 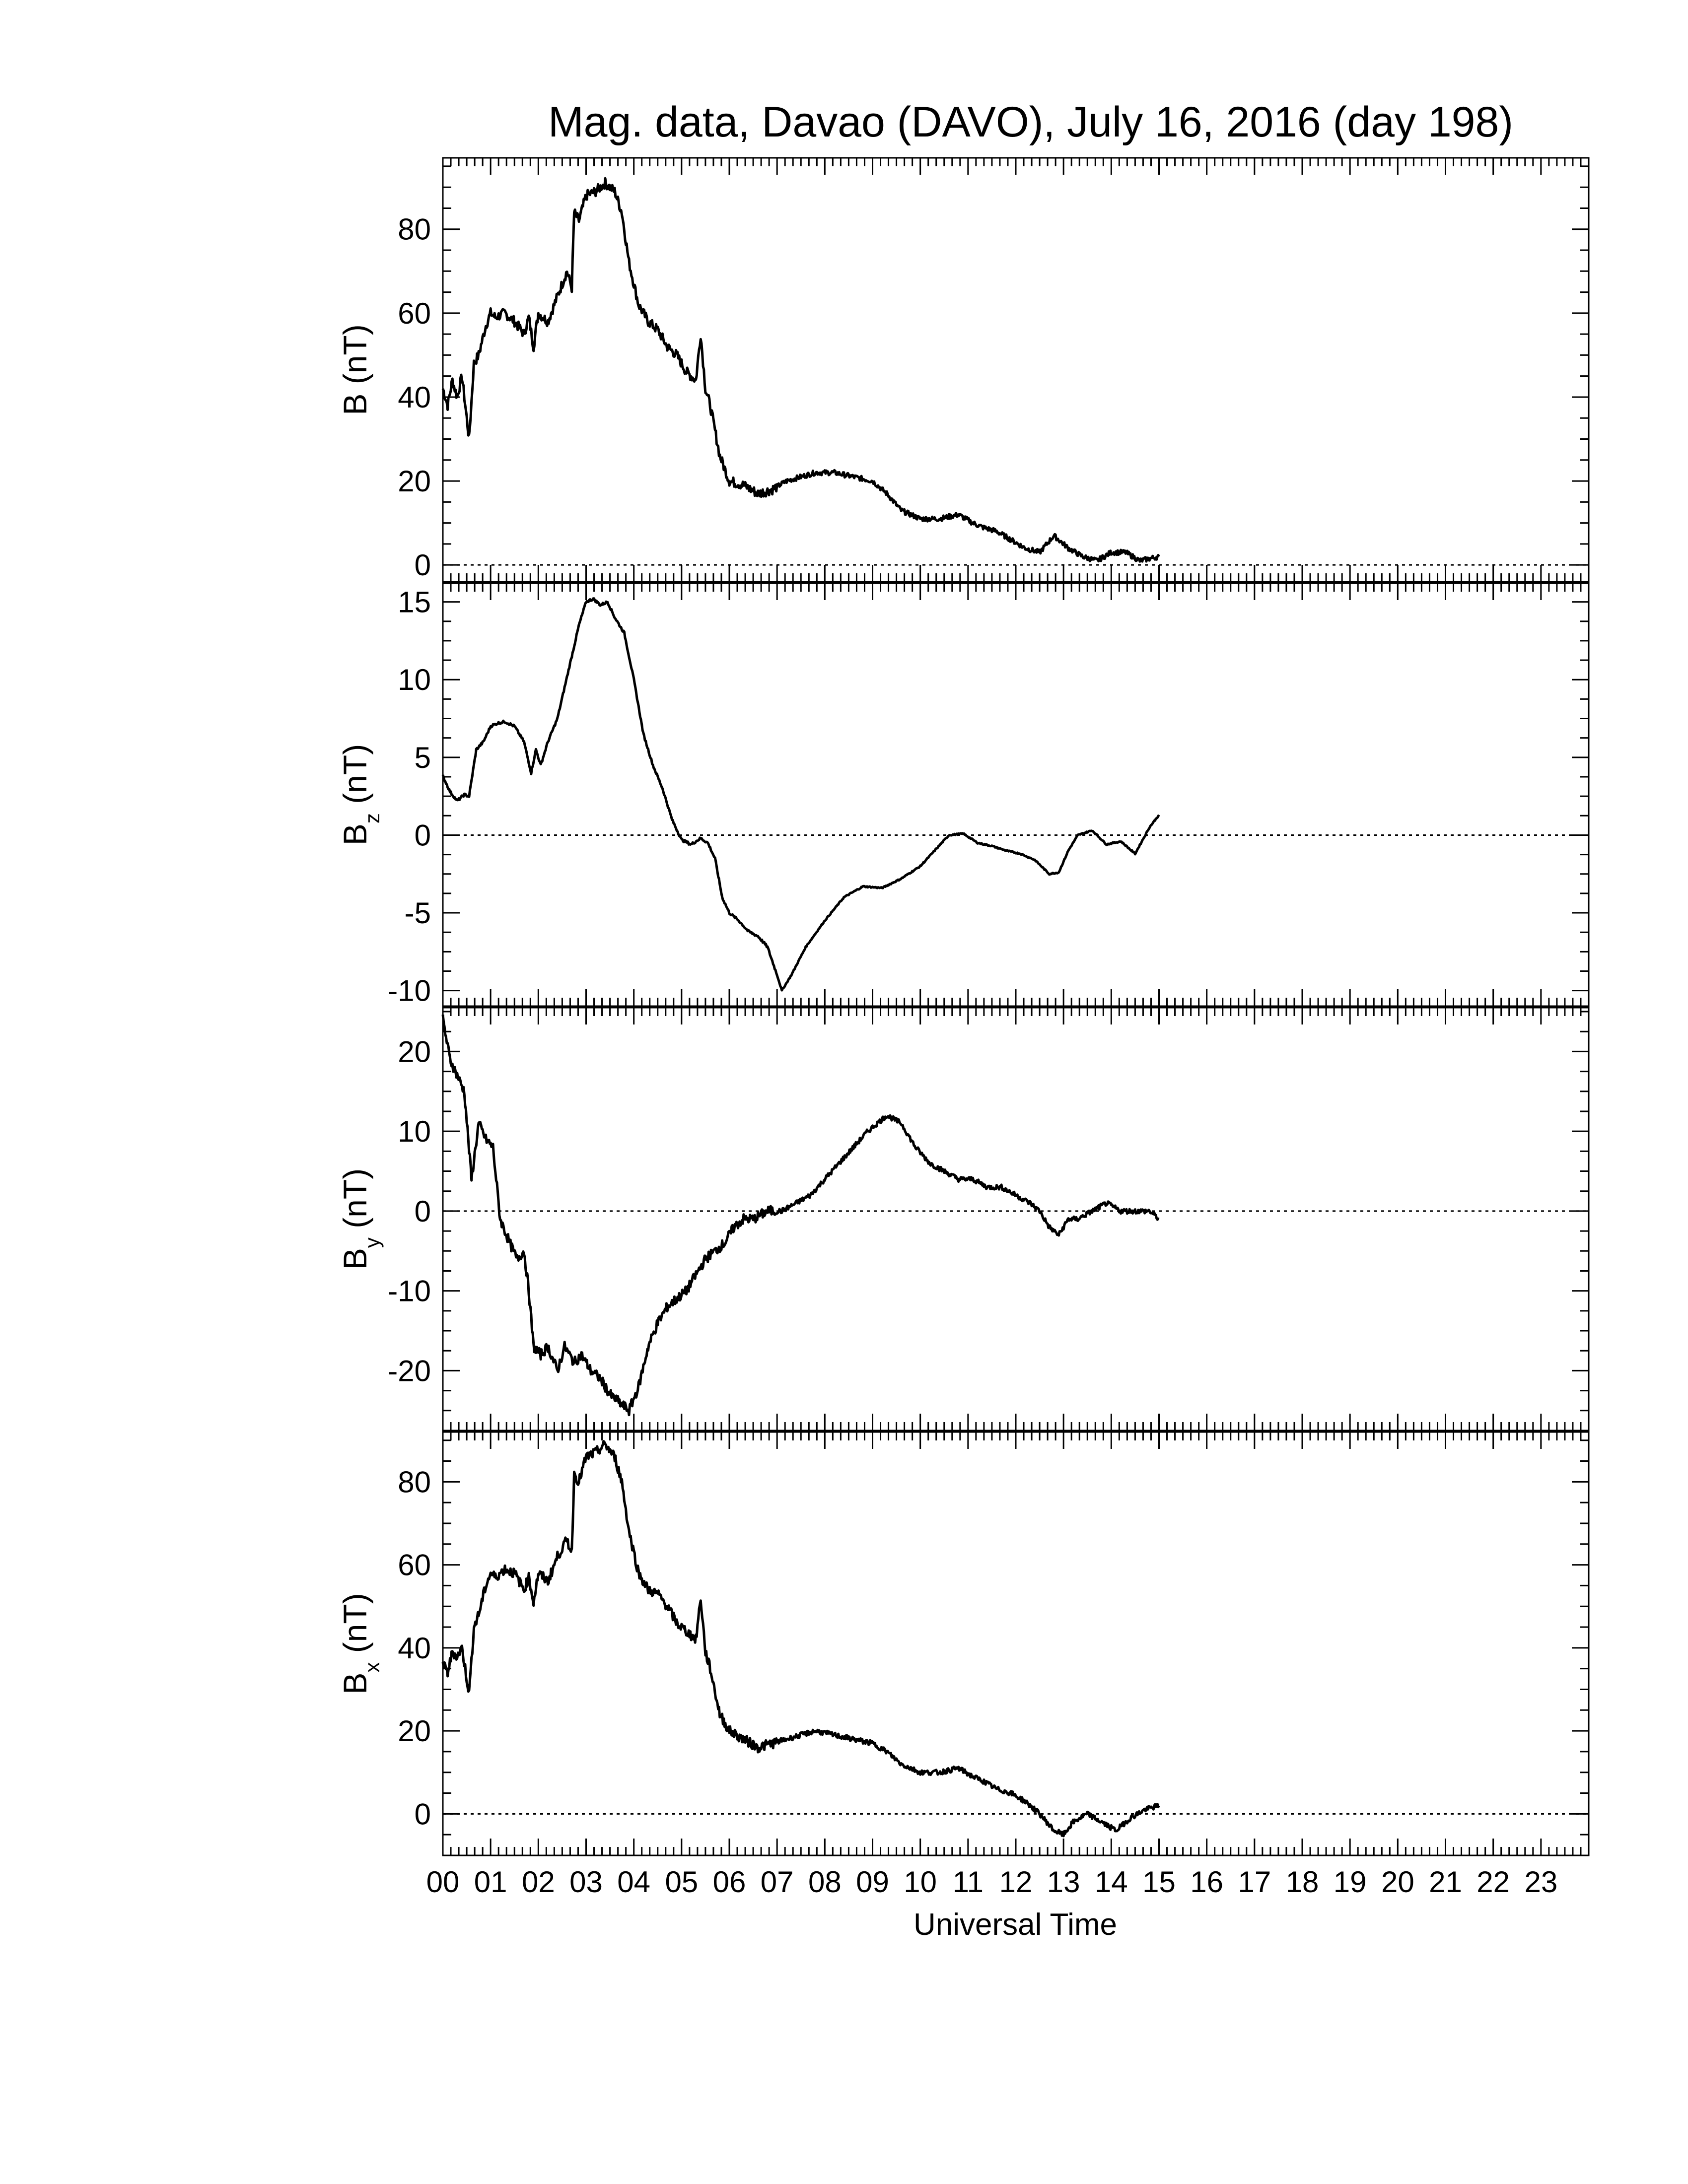 What do you see at coordinates (414, 481) in the screenshot?
I see `panel-b-ytick-label: 20` at bounding box center [414, 481].